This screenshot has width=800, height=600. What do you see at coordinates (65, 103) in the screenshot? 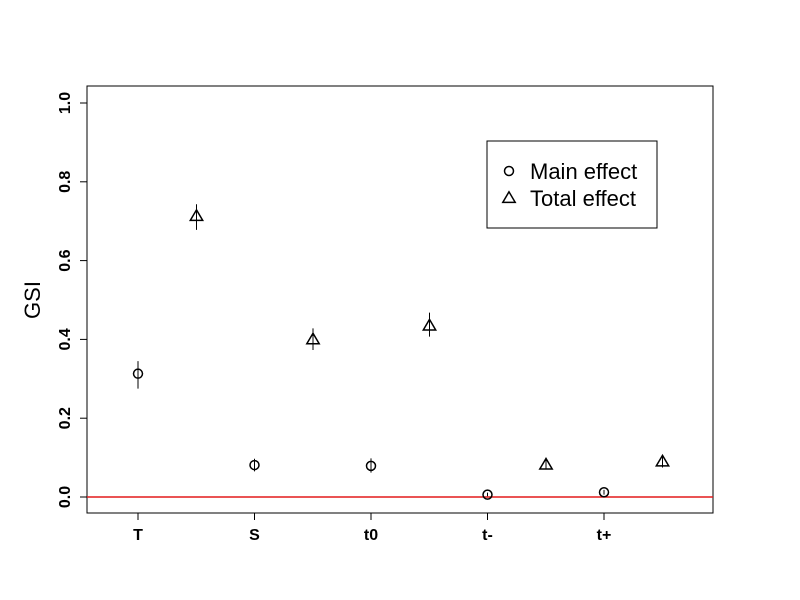
I see `y-tick-label: 1.0` at bounding box center [65, 103].